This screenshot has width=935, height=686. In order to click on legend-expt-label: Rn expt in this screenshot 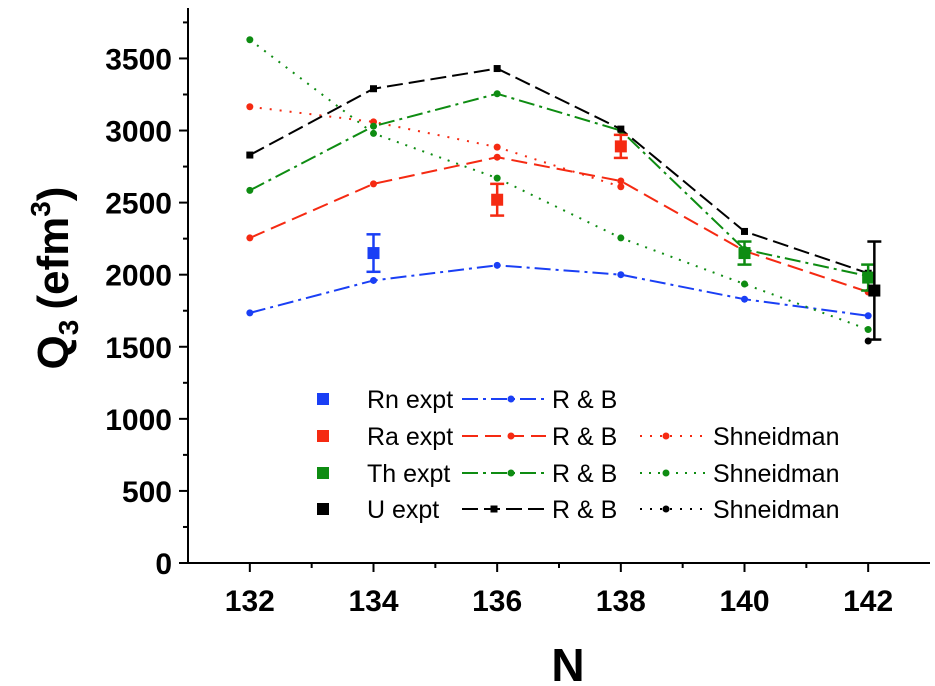, I will do `click(410, 400)`.